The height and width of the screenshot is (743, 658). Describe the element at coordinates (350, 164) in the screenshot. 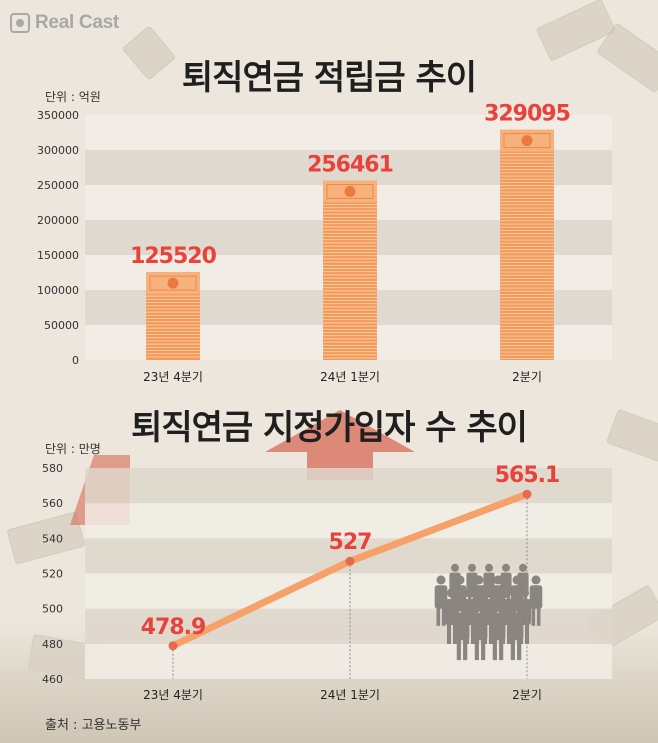

I see `bar-data-label: 256461` at that location.